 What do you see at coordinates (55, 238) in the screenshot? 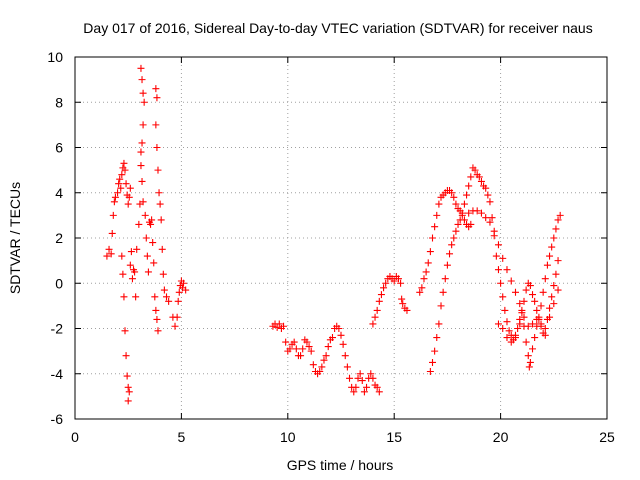
I see `y-tick-labels: -6 -4 -2 0 2 4 6 8 10` at bounding box center [55, 238].